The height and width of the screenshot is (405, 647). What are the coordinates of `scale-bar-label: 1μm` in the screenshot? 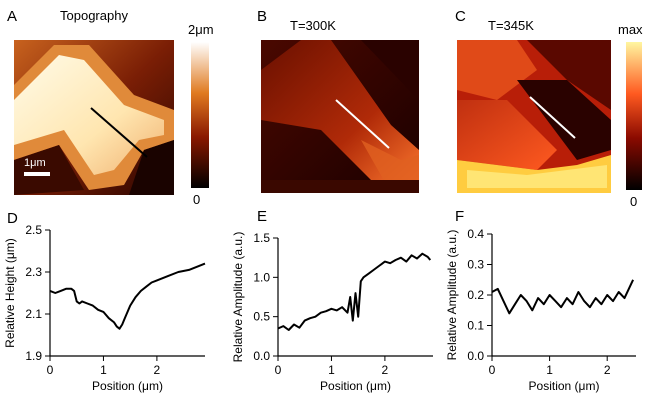 It's located at (35, 163).